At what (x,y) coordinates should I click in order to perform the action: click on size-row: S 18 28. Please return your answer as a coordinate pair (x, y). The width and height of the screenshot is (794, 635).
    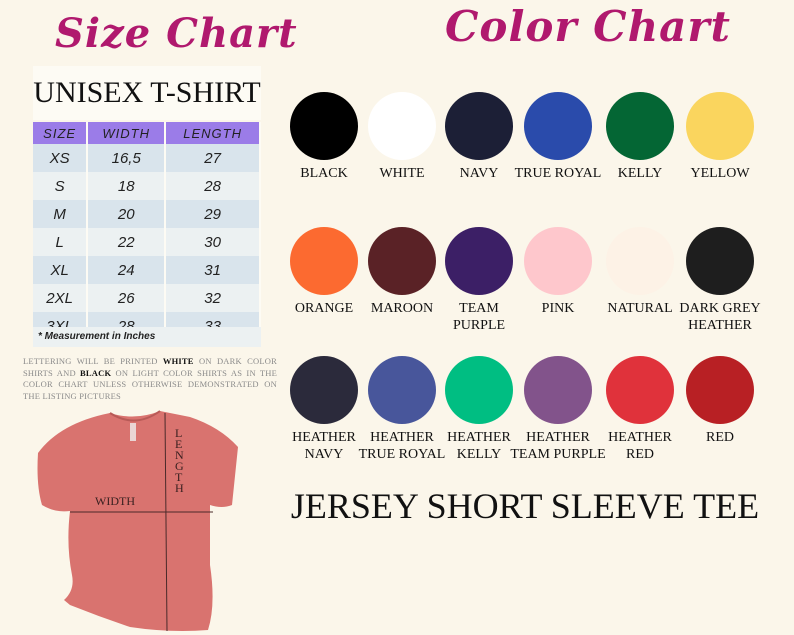
    Looking at the image, I should click on (147, 186).